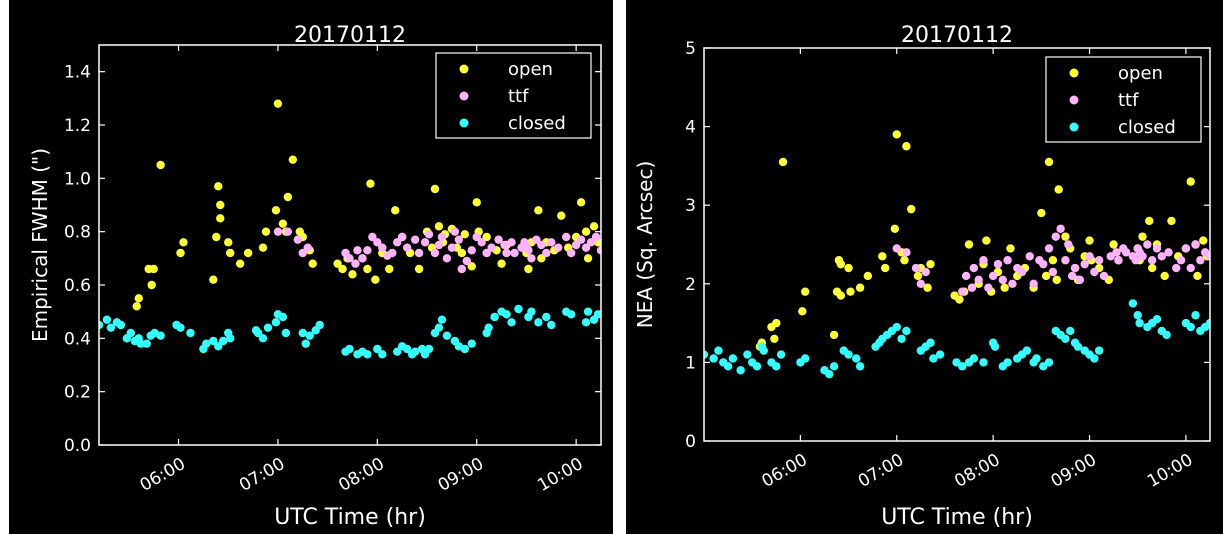 Image resolution: width=1223 pixels, height=534 pixels. Describe the element at coordinates (690, 206) in the screenshot. I see `nea-ytick-label: 3` at that location.